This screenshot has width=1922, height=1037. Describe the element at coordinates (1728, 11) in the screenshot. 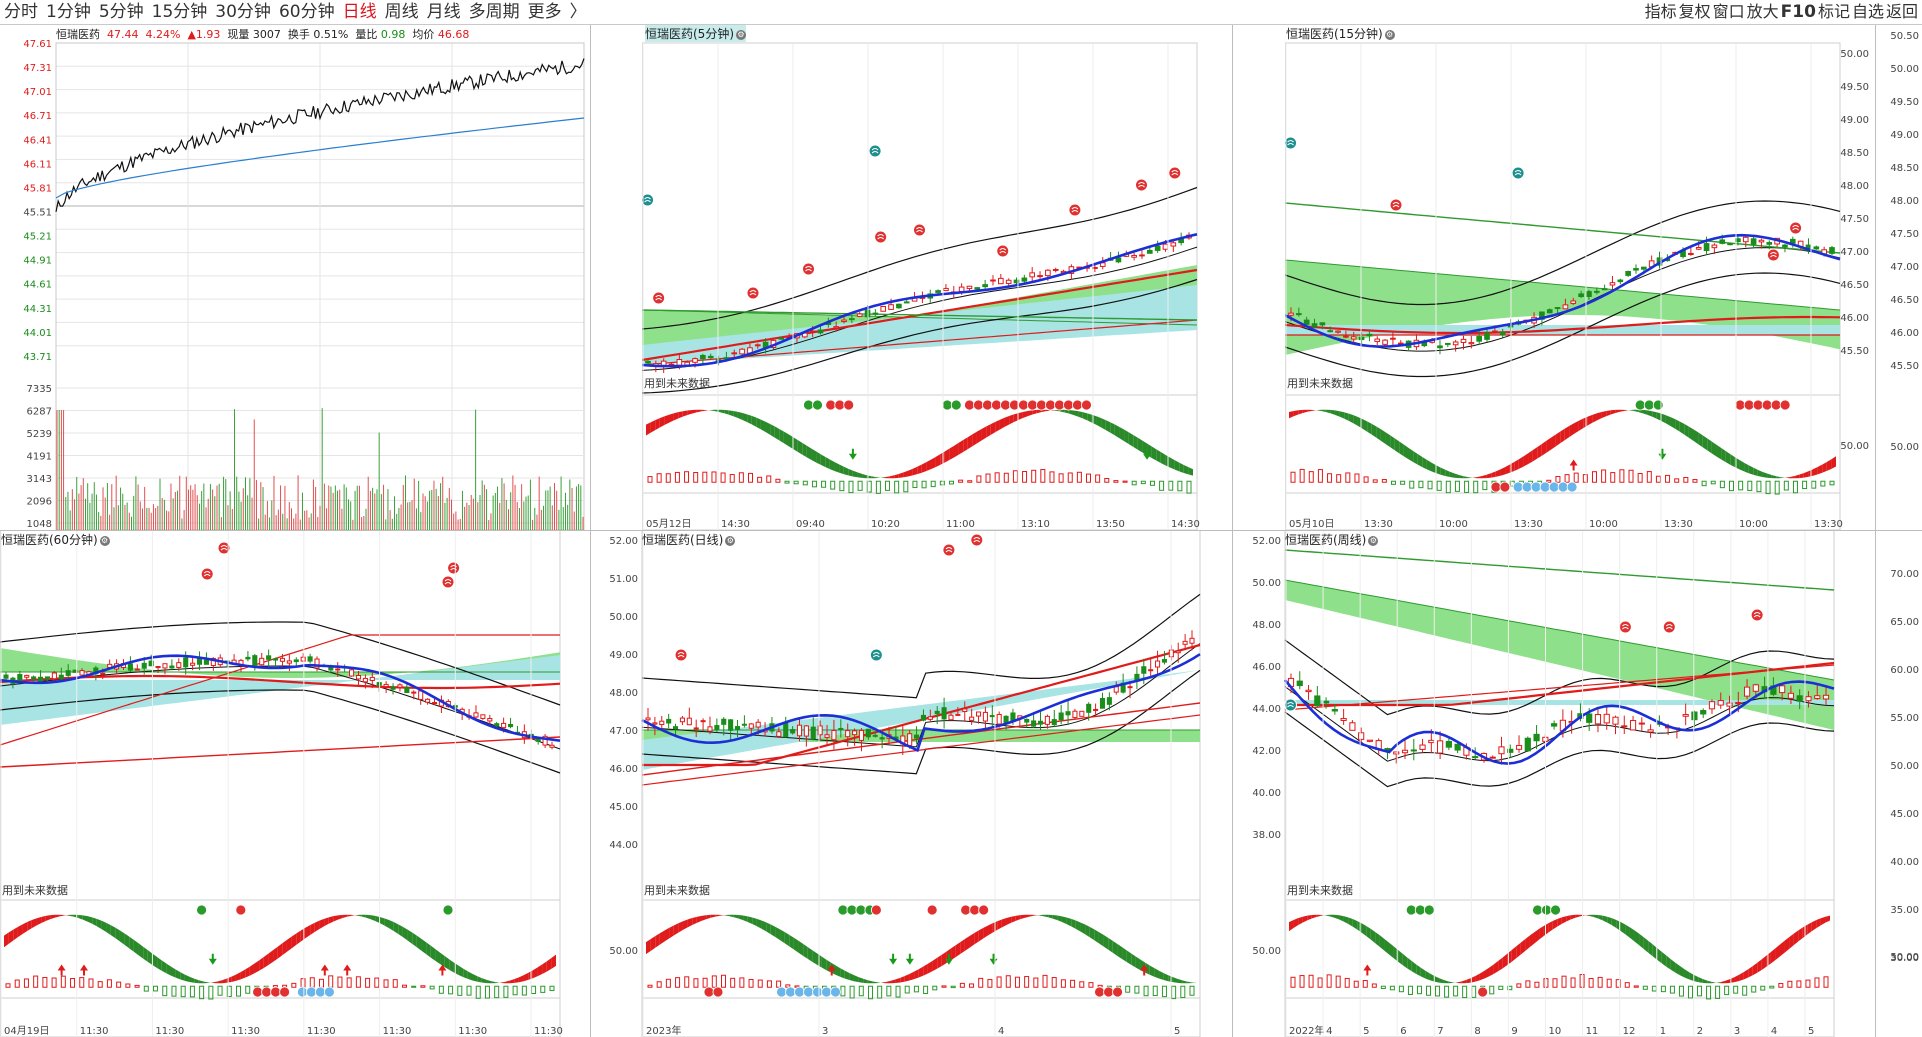

I see `window-button: 窗口` at that location.